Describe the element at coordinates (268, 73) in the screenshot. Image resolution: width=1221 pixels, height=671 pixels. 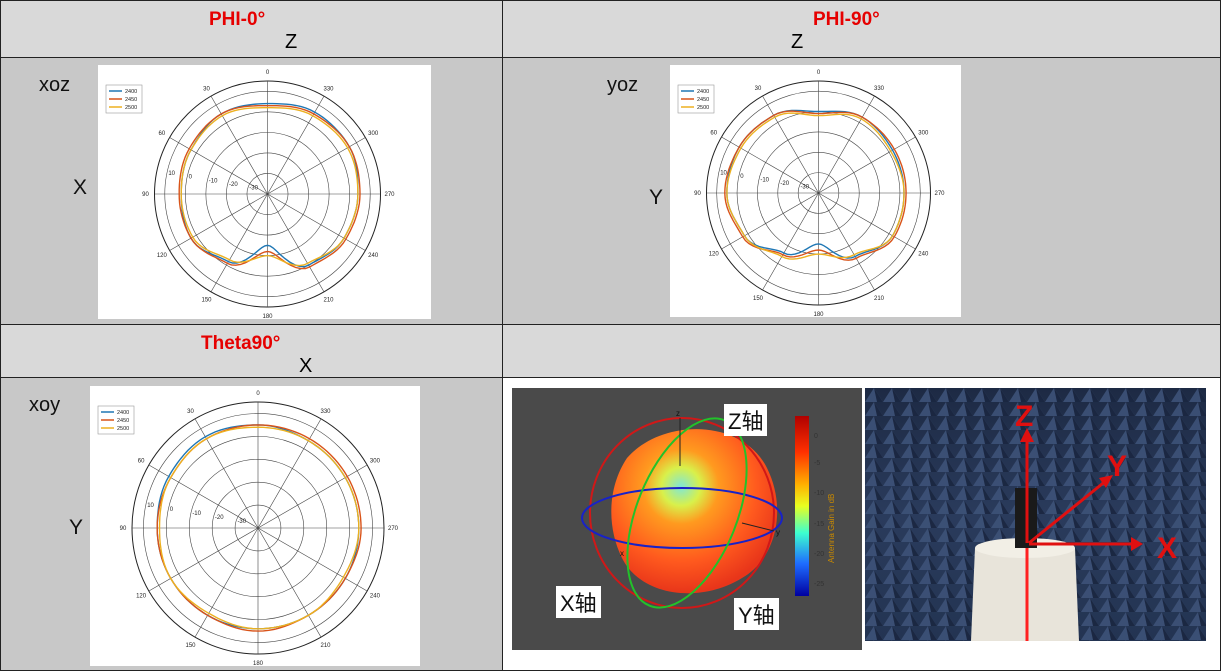
I see `angle-tick-label: 0` at that location.